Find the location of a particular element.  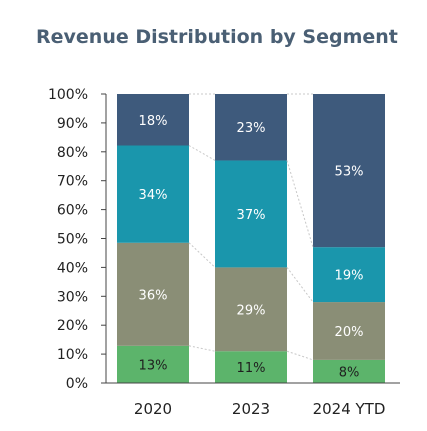

data-label: 34% is located at coordinates (153, 195).